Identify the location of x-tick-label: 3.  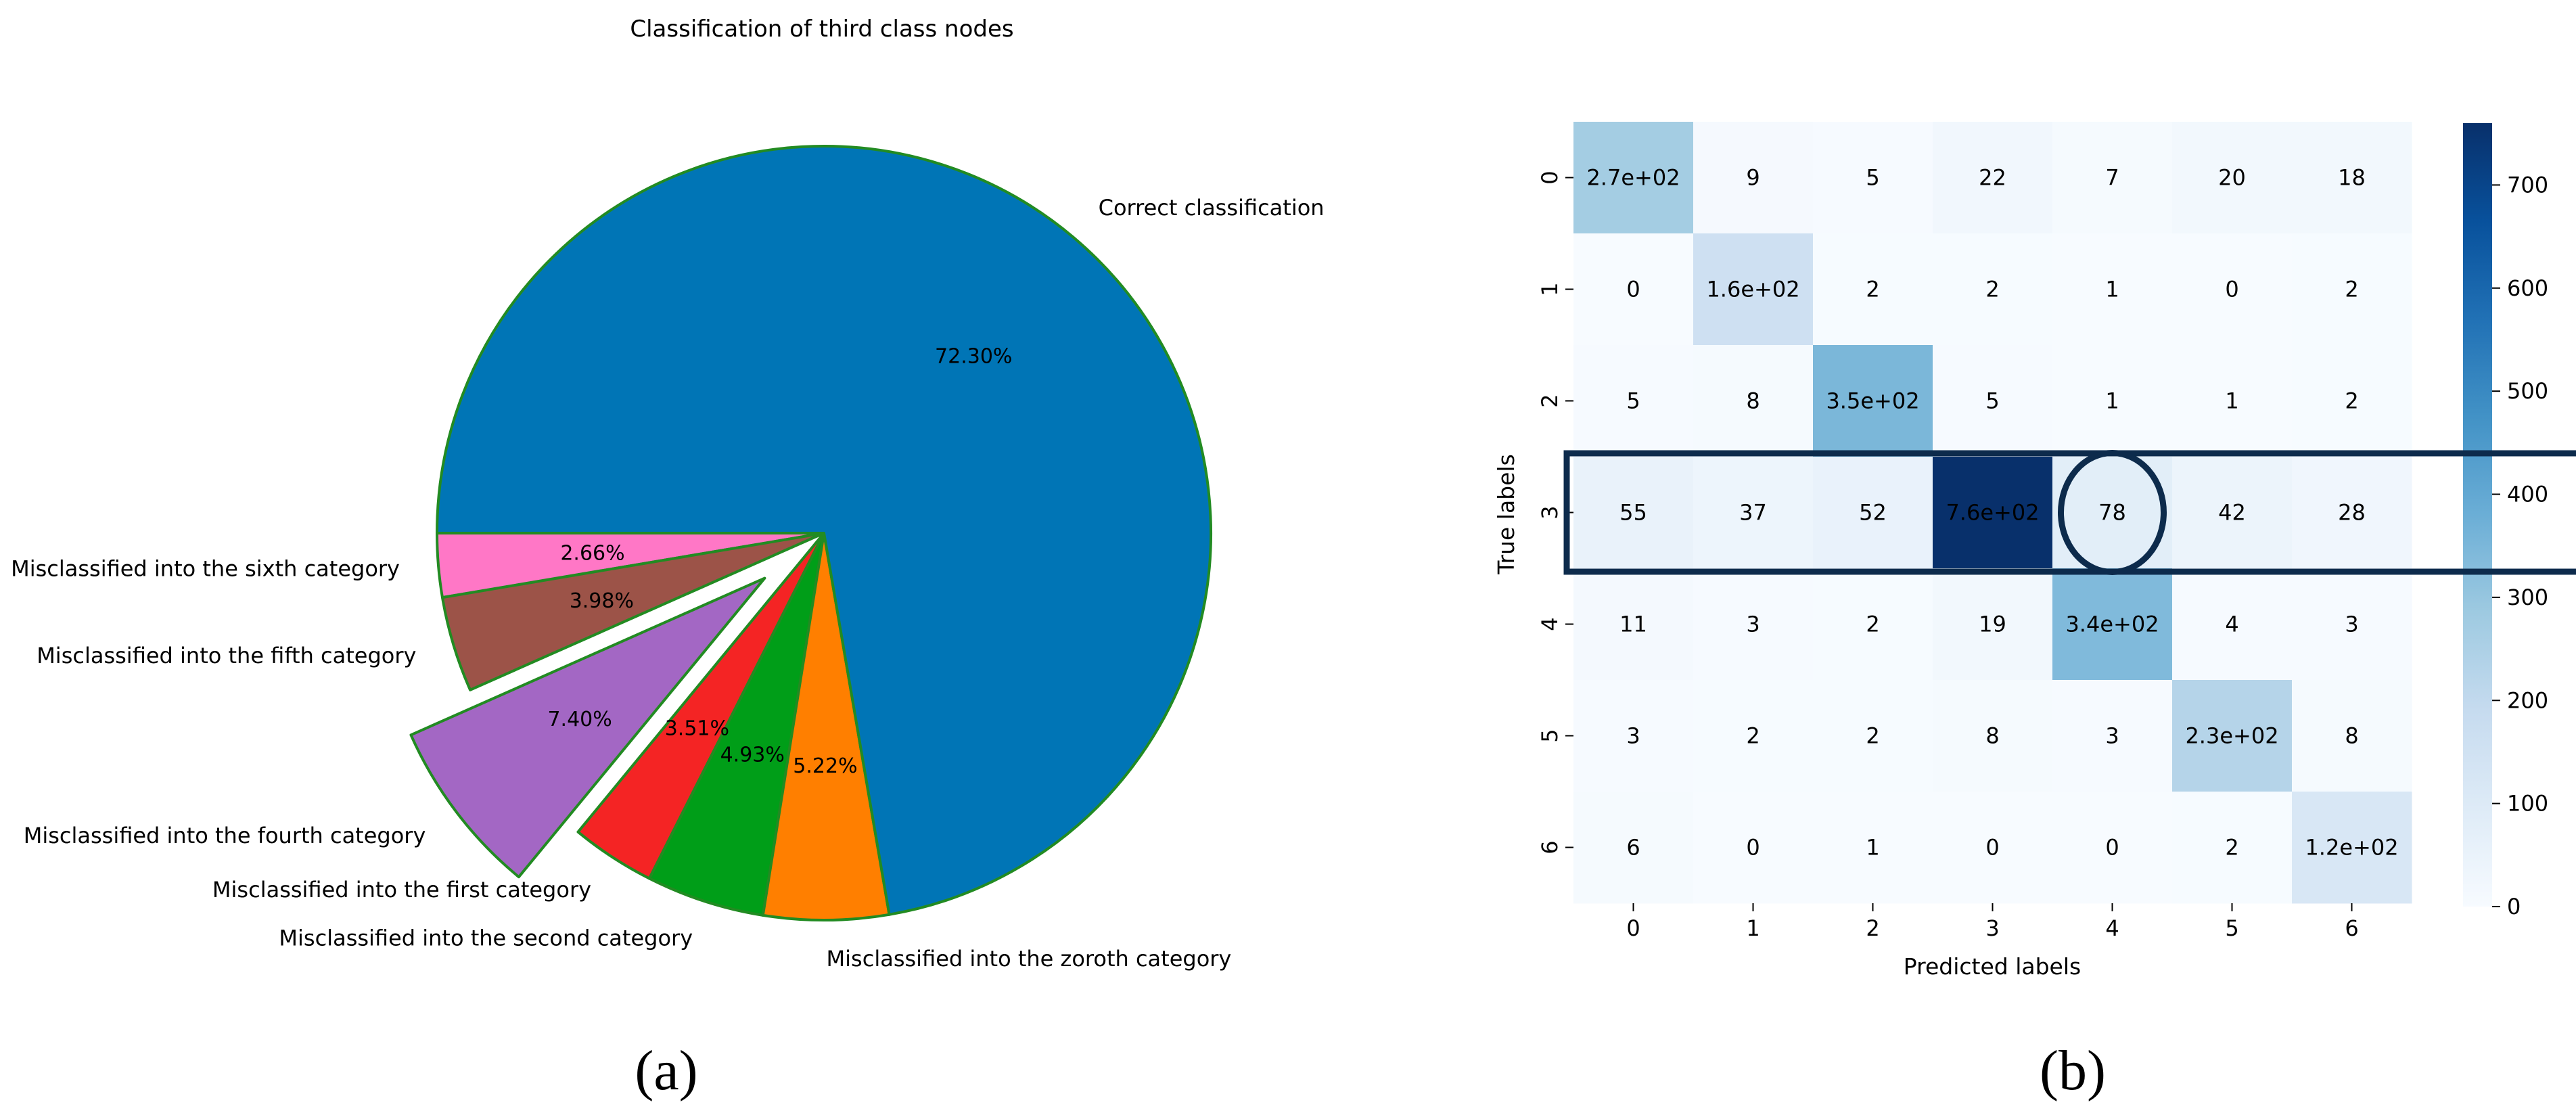
(1992, 928).